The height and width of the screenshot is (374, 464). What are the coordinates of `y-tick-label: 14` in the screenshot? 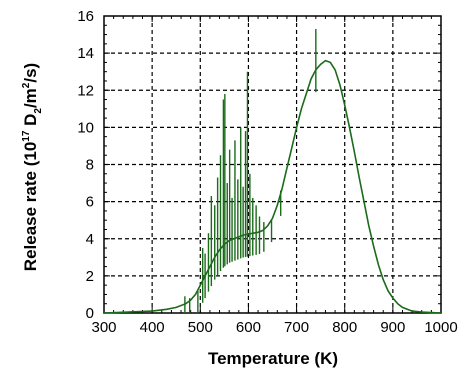 It's located at (85, 53).